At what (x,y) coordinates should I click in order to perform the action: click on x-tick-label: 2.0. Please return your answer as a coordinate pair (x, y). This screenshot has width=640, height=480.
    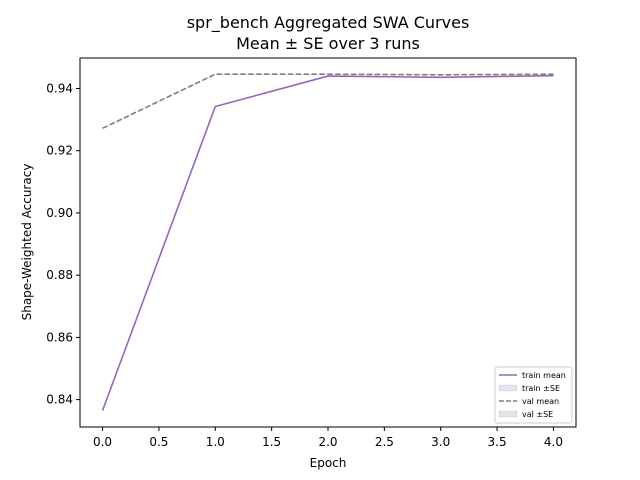
    Looking at the image, I should click on (327, 442).